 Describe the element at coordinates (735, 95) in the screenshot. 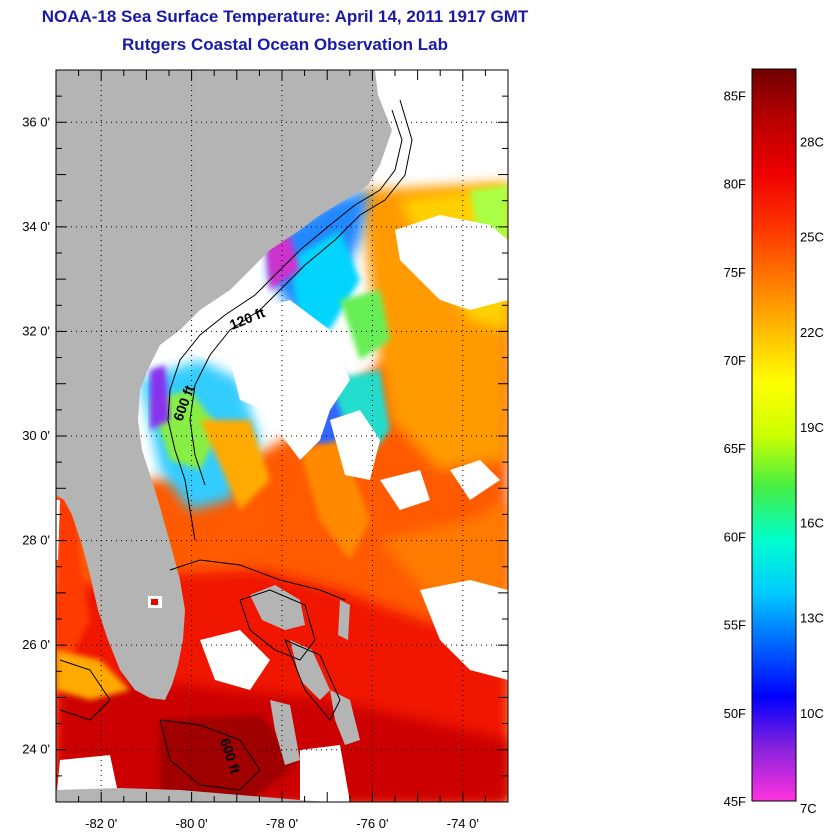

I see `colorbar-f-label: 85F` at that location.